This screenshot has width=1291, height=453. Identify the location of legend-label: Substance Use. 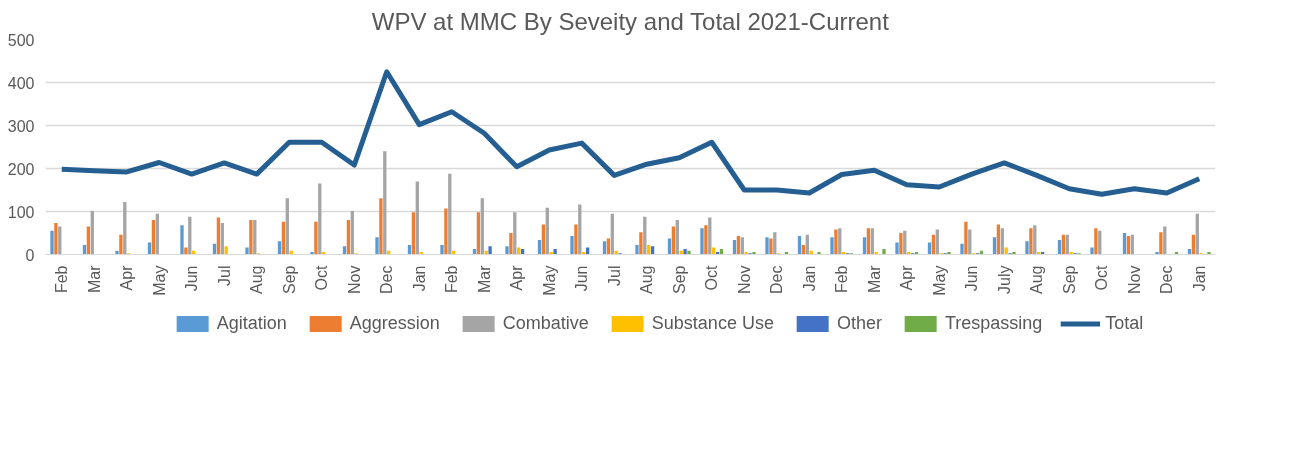
(712, 323).